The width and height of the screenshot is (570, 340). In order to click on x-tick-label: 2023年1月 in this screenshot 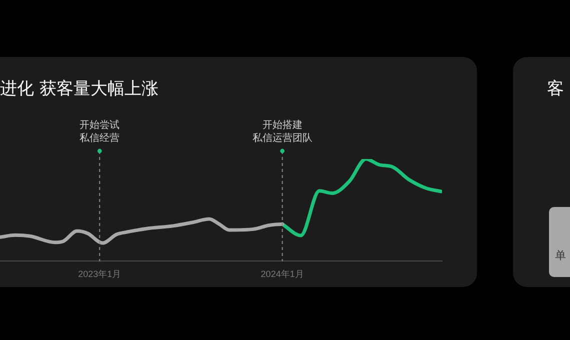, I will do `click(100, 274)`.